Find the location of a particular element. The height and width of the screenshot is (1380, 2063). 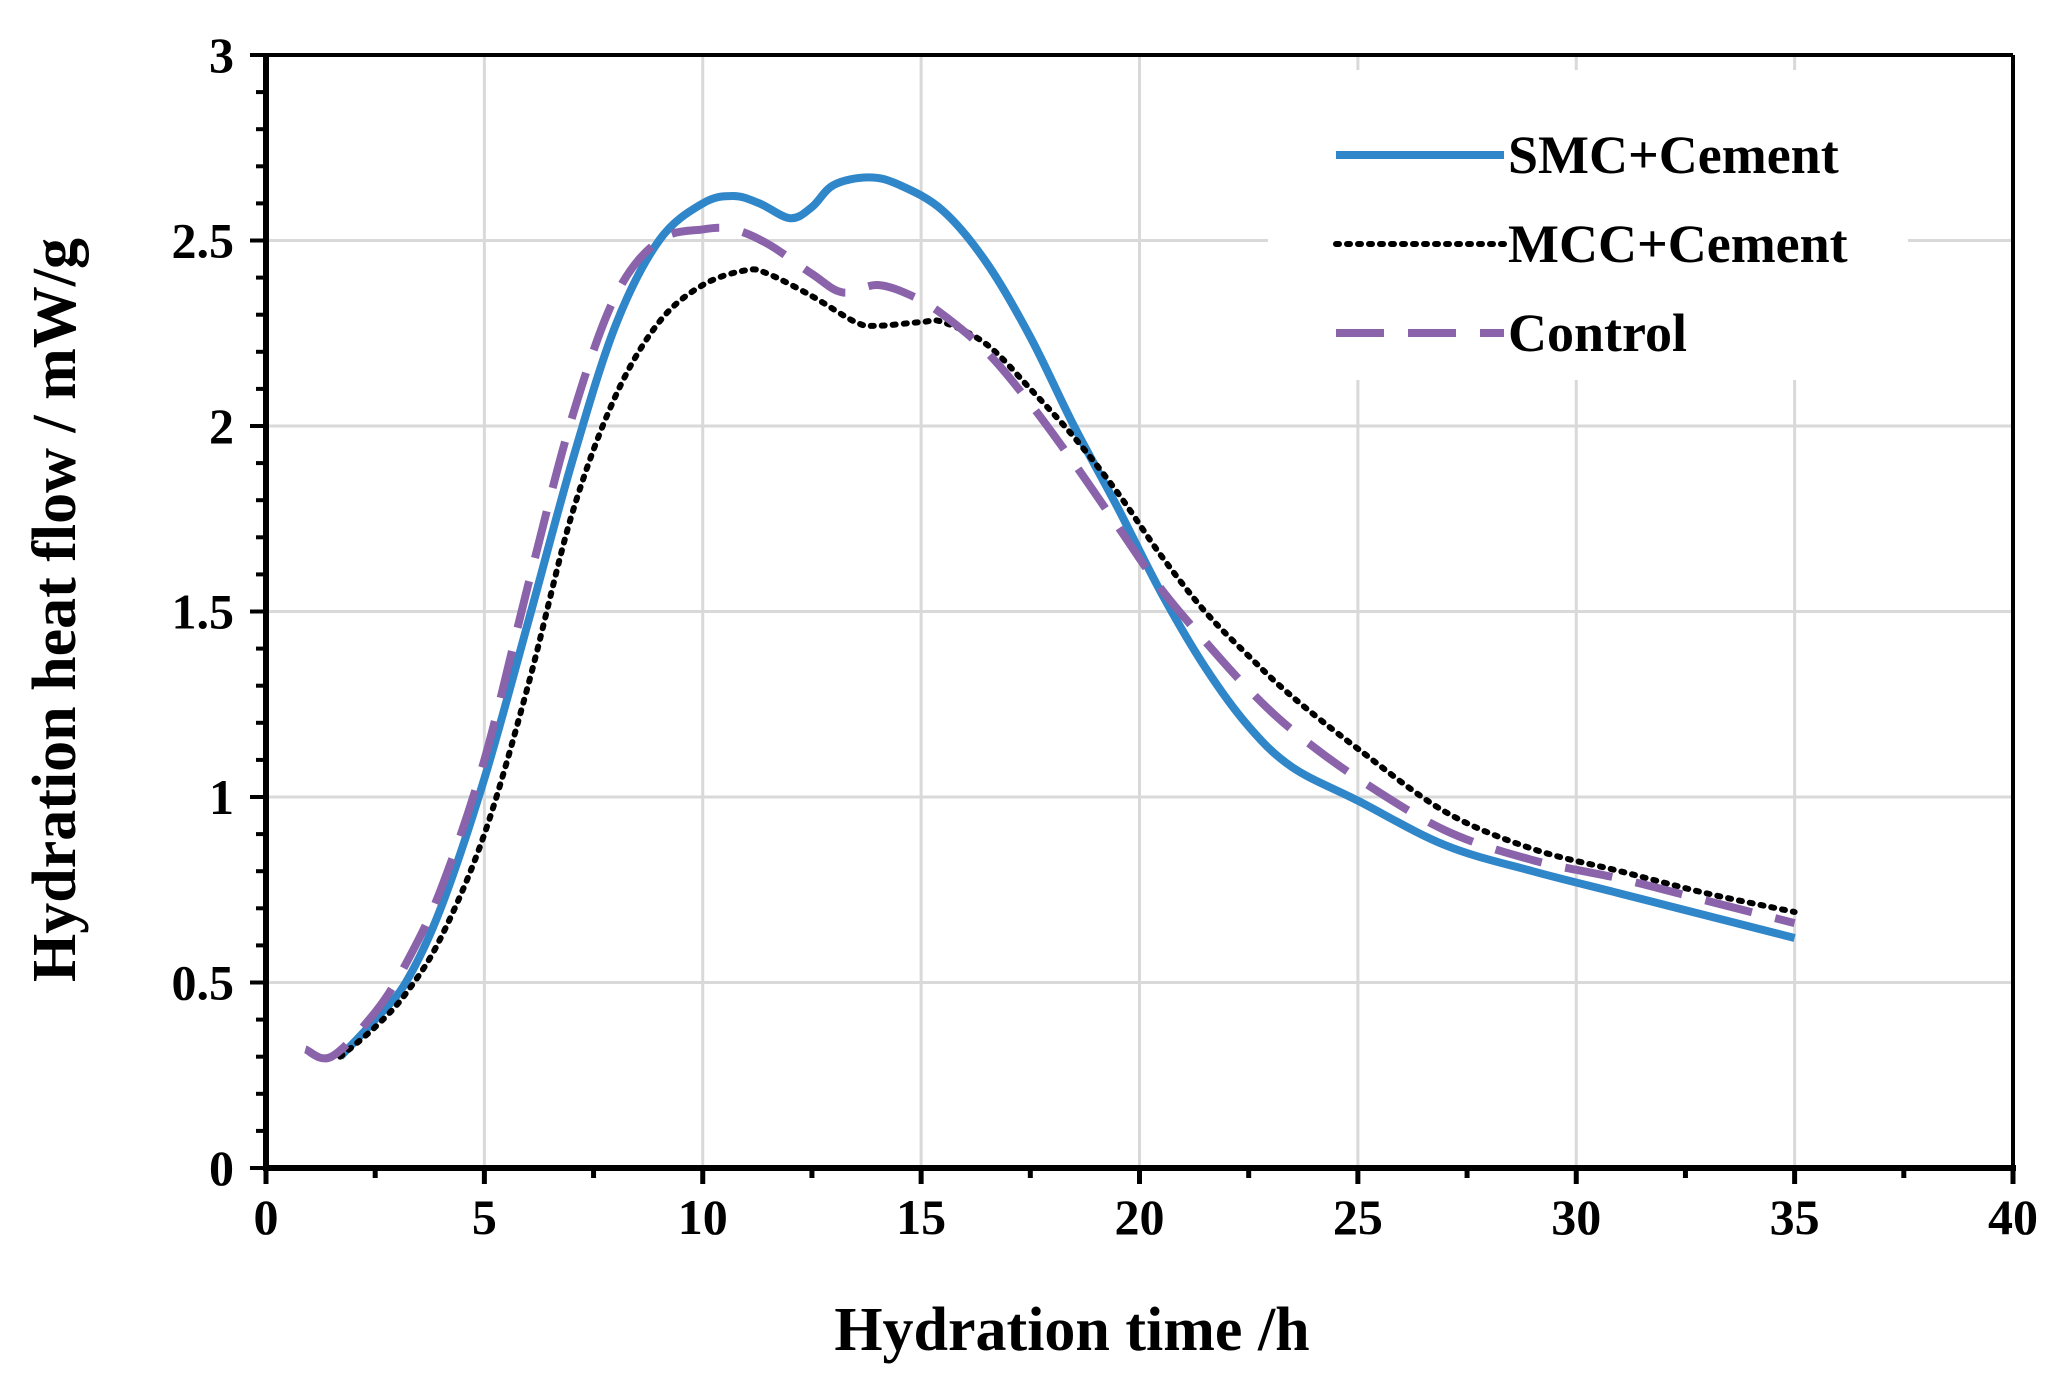

legend: SMC+Cement MCC+Cement Control is located at coordinates (1588, 225).